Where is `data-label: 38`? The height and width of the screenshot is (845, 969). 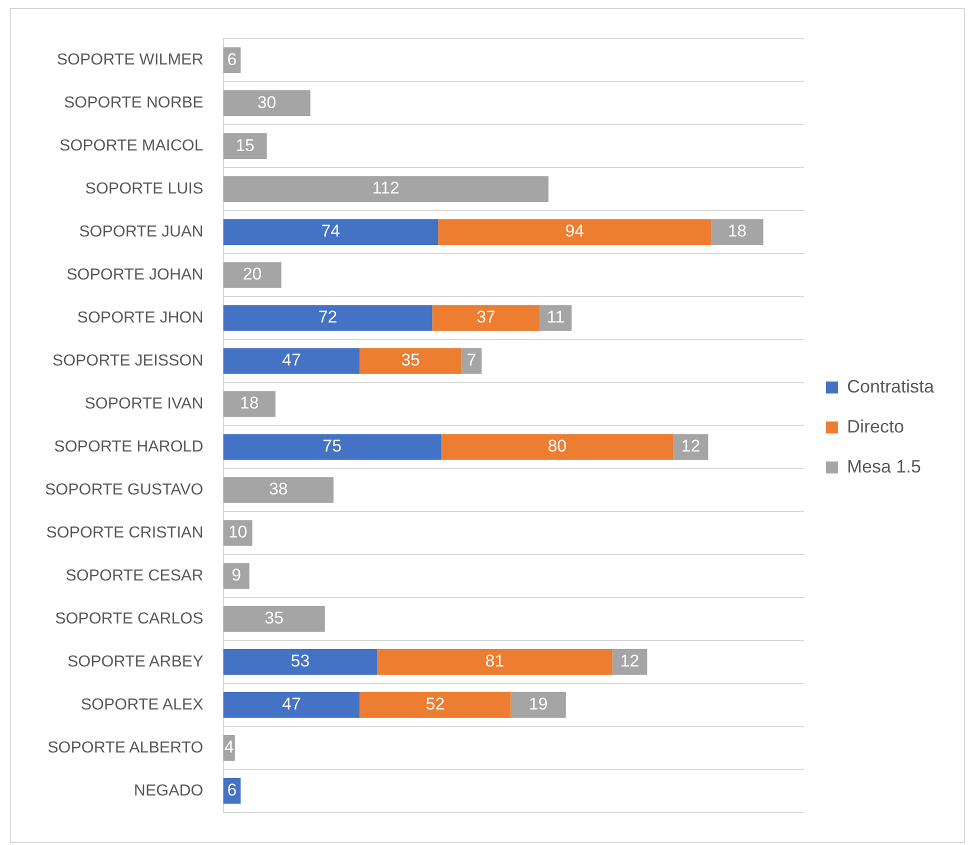
data-label: 38 is located at coordinates (278, 489).